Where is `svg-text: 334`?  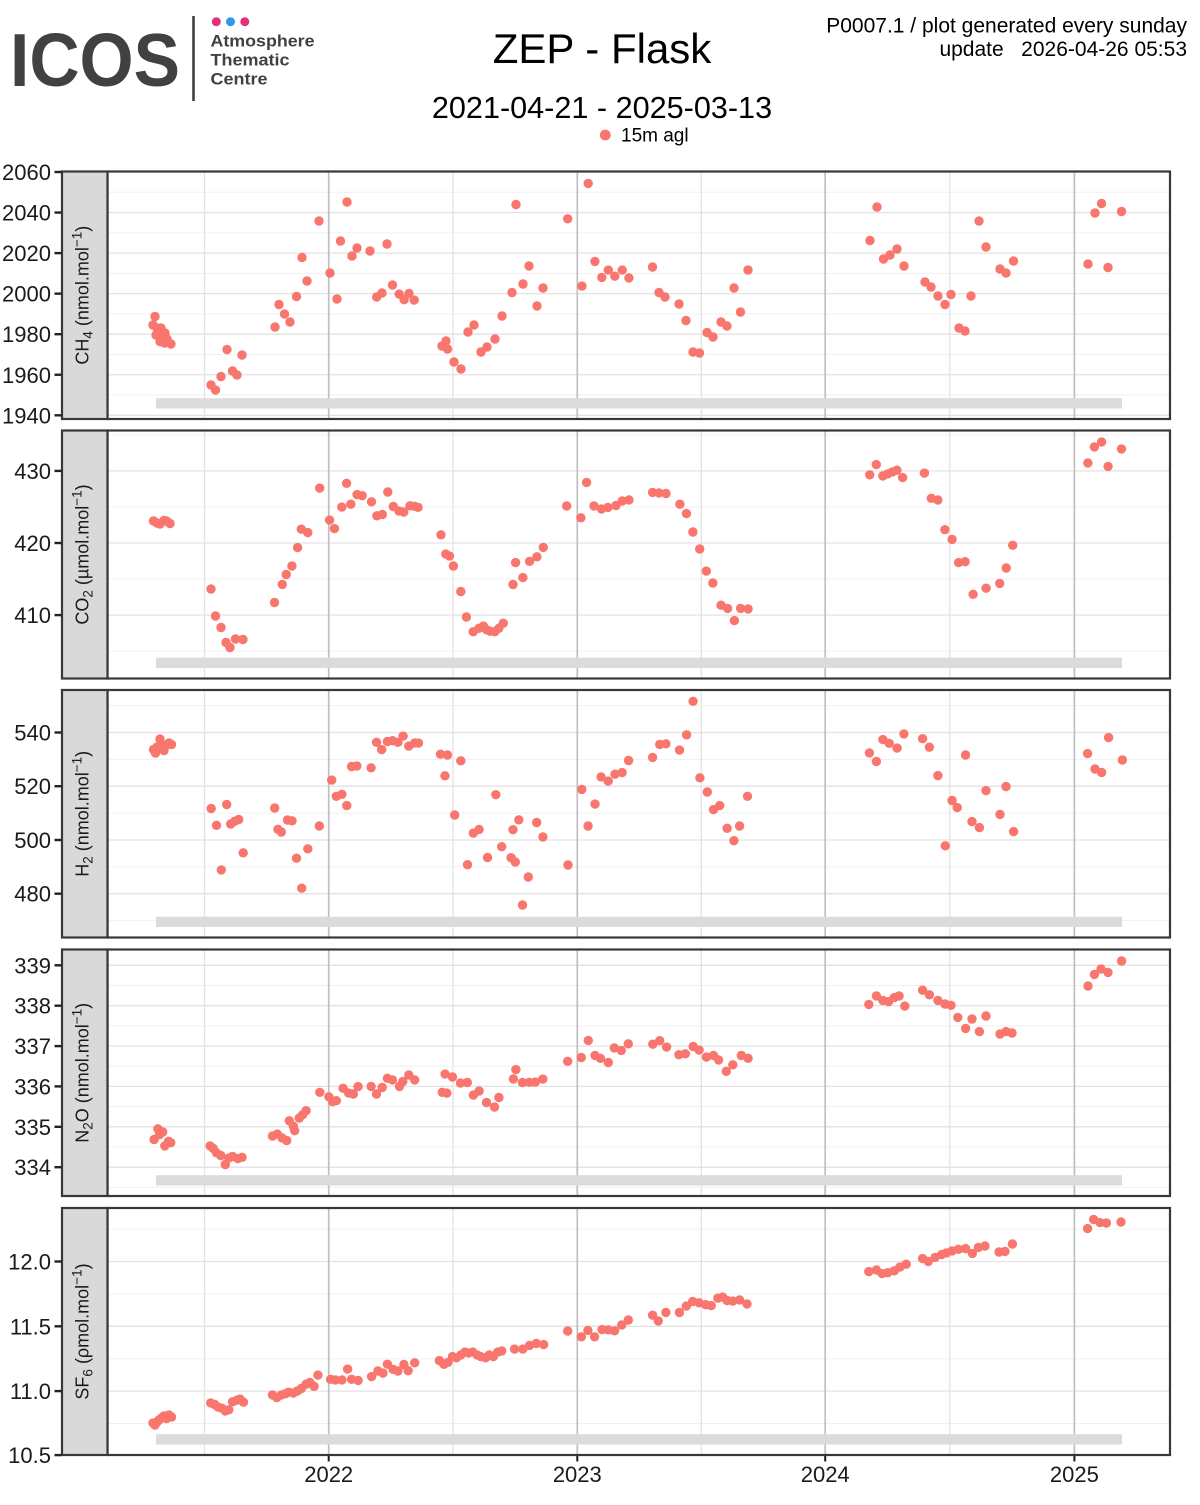
svg-text: 334 is located at coordinates (32, 1167).